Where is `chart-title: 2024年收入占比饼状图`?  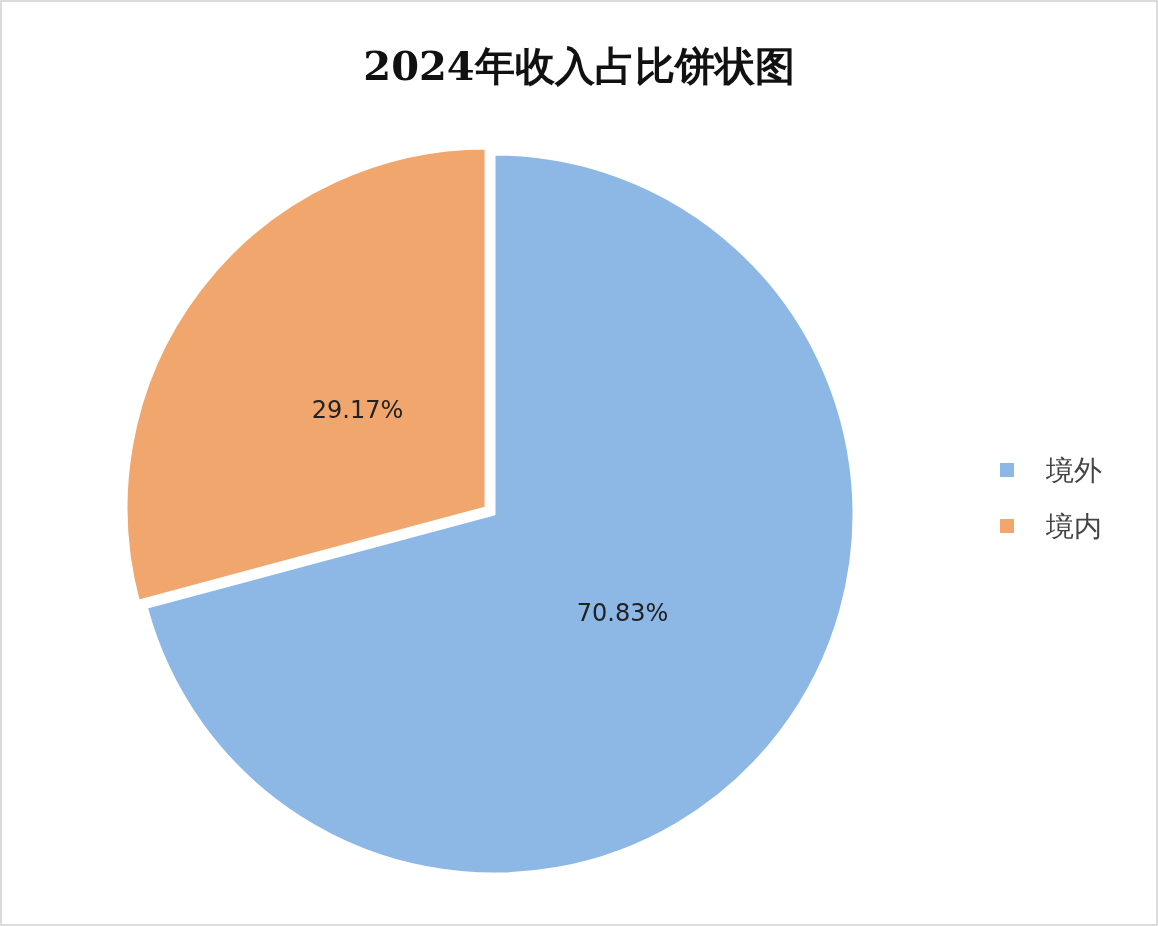
chart-title: 2024年收入占比饼状图 is located at coordinates (579, 65).